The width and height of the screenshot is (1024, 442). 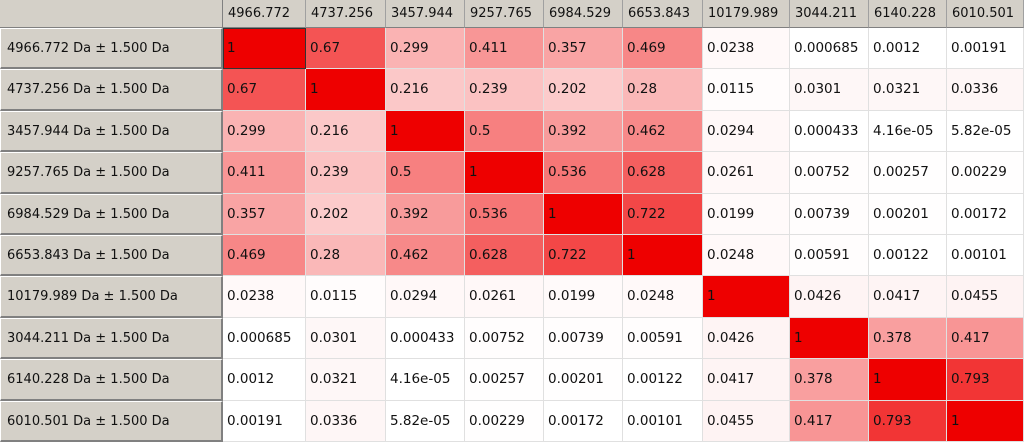 What do you see at coordinates (264, 131) in the screenshot?
I see `table-cell: 0.299` at bounding box center [264, 131].